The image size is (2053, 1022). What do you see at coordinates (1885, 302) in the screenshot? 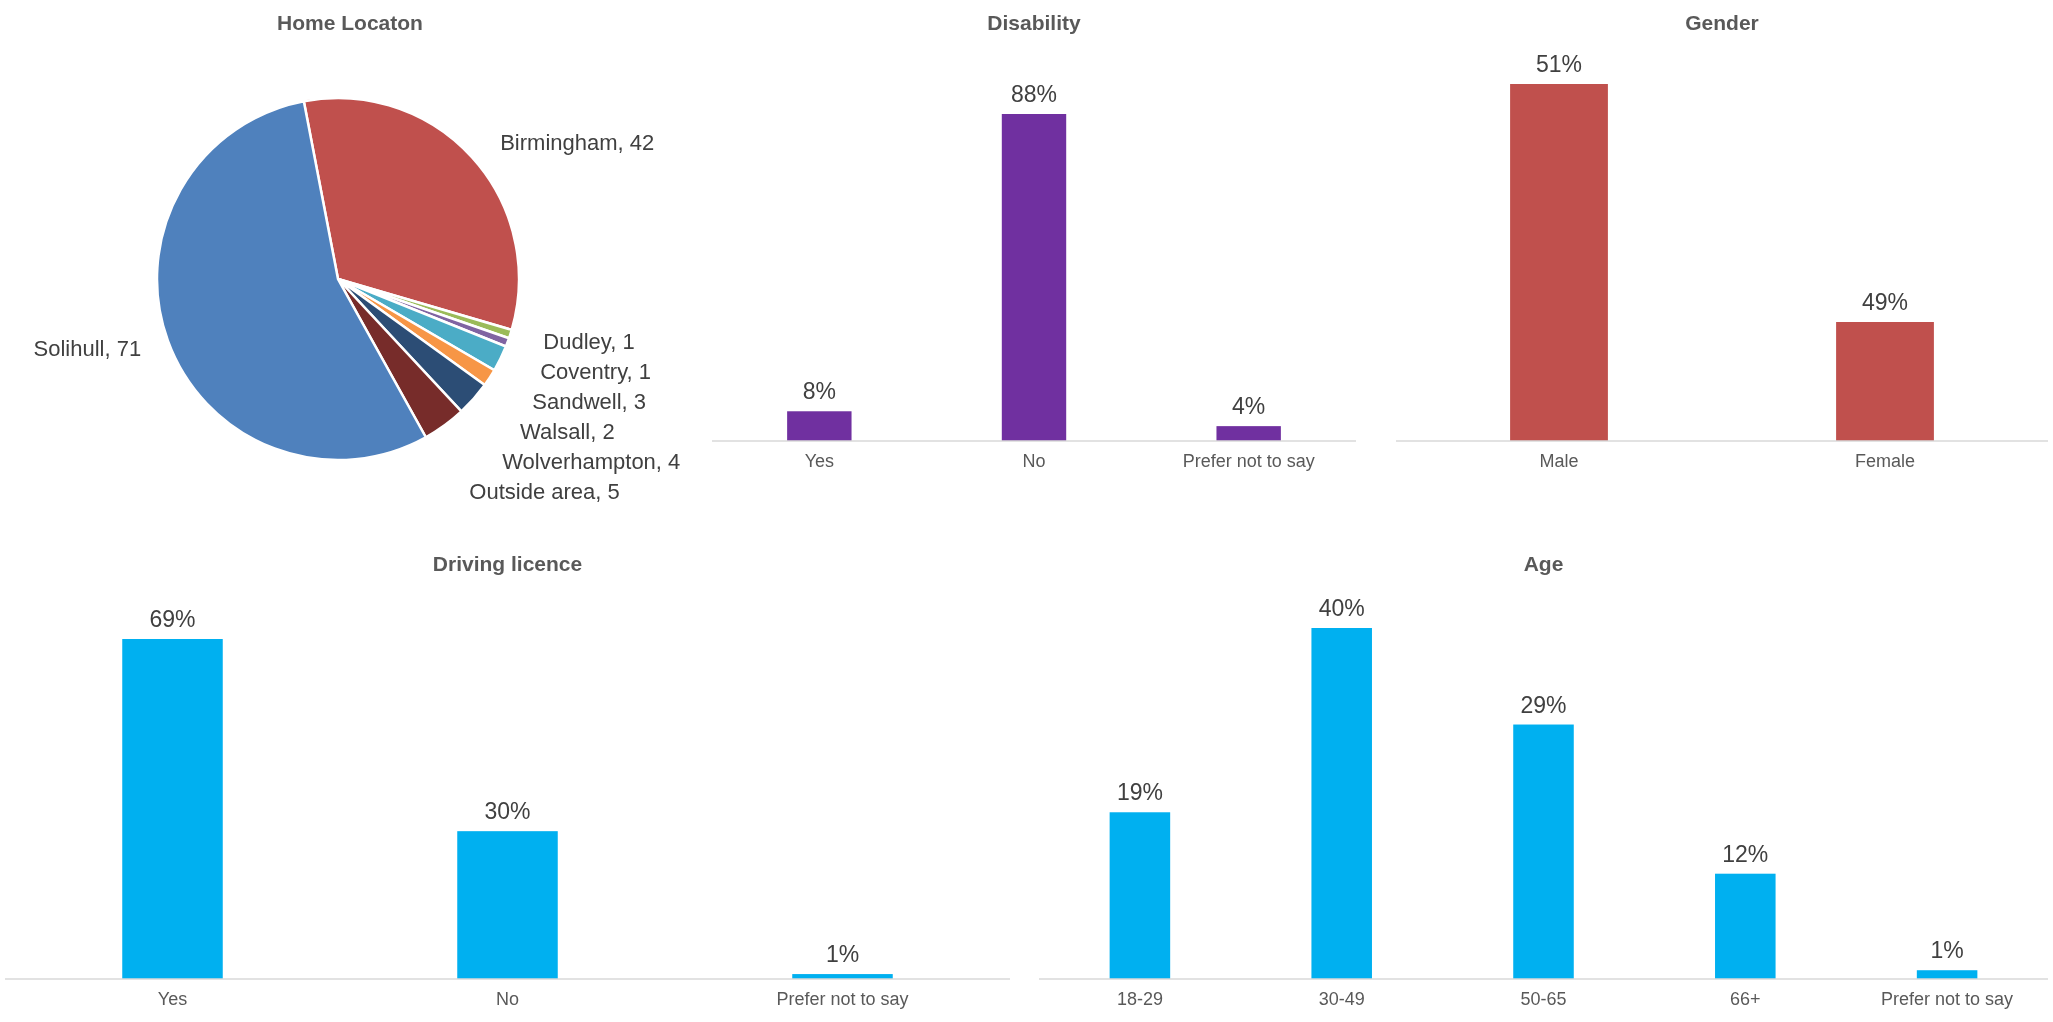
I see `data-label: 49%` at bounding box center [1885, 302].